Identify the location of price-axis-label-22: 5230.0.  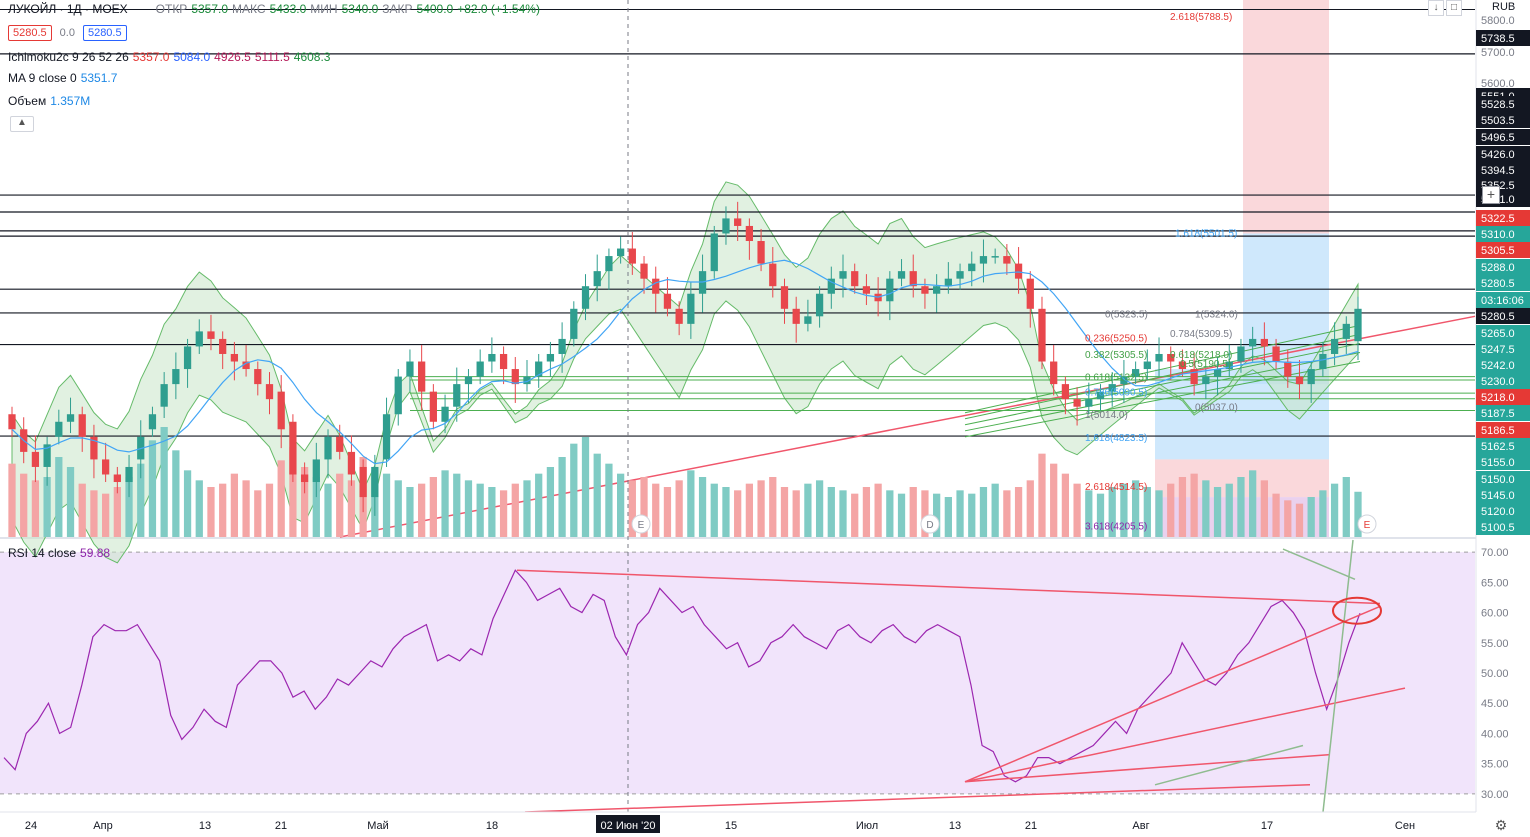
(1498, 382).